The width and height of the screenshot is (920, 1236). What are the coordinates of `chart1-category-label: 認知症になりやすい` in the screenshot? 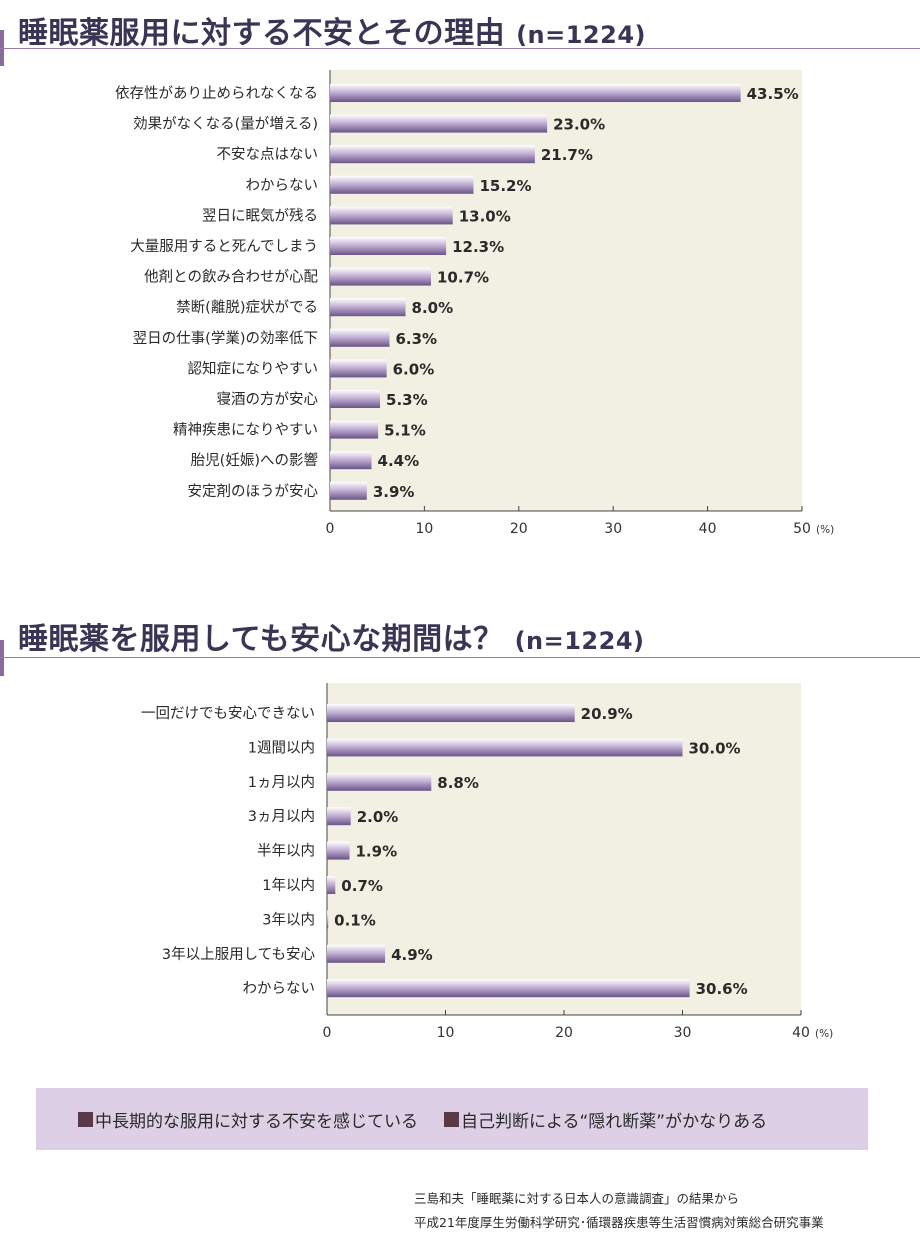 It's located at (253, 368).